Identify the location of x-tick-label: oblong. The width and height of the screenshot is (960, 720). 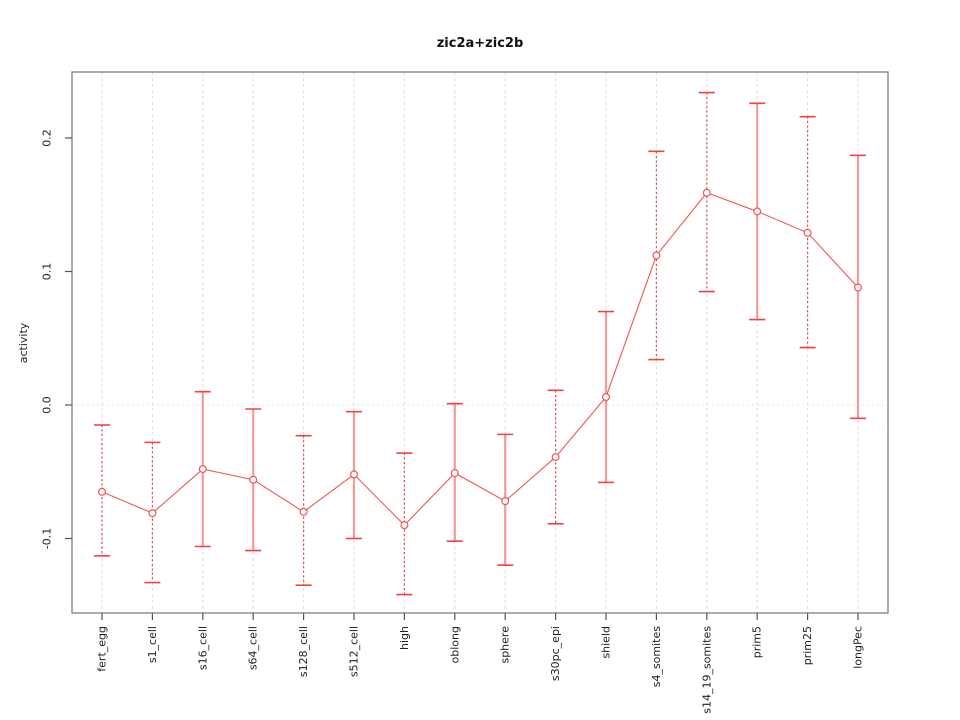
(454, 644).